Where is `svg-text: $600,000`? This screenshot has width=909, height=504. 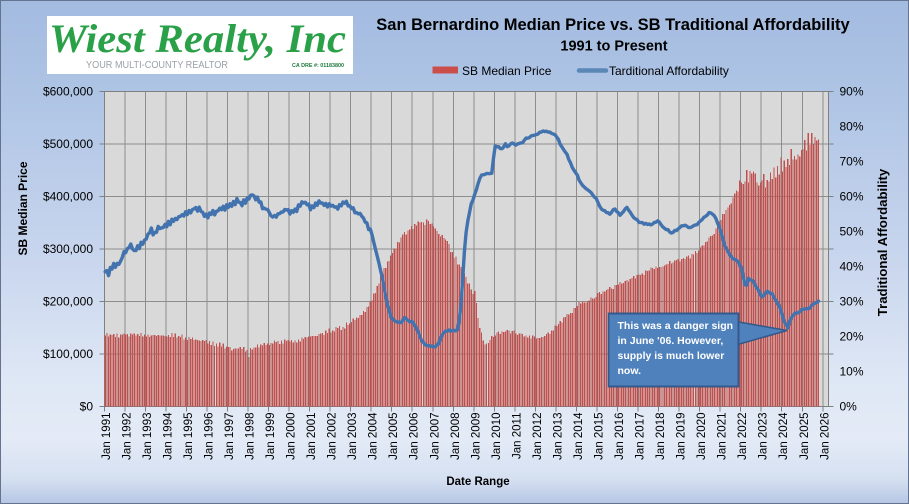
svg-text: $600,000 is located at coordinates (68, 92).